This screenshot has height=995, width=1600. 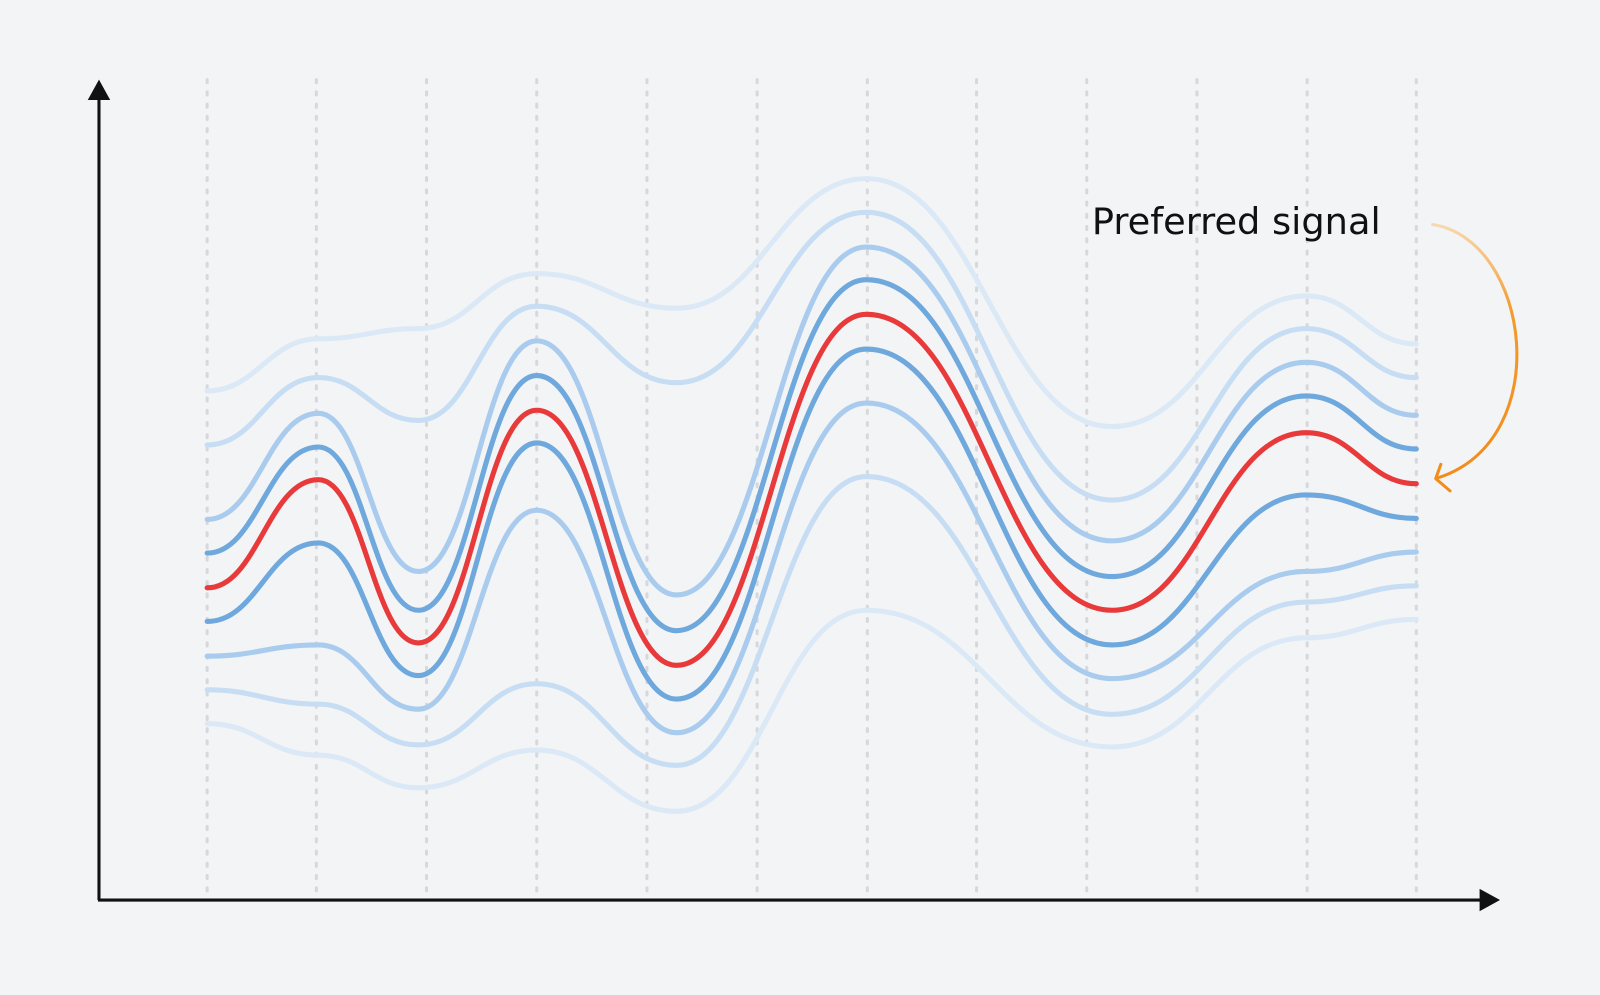 I want to click on annotation: Preferred signal, so click(x=1236, y=221).